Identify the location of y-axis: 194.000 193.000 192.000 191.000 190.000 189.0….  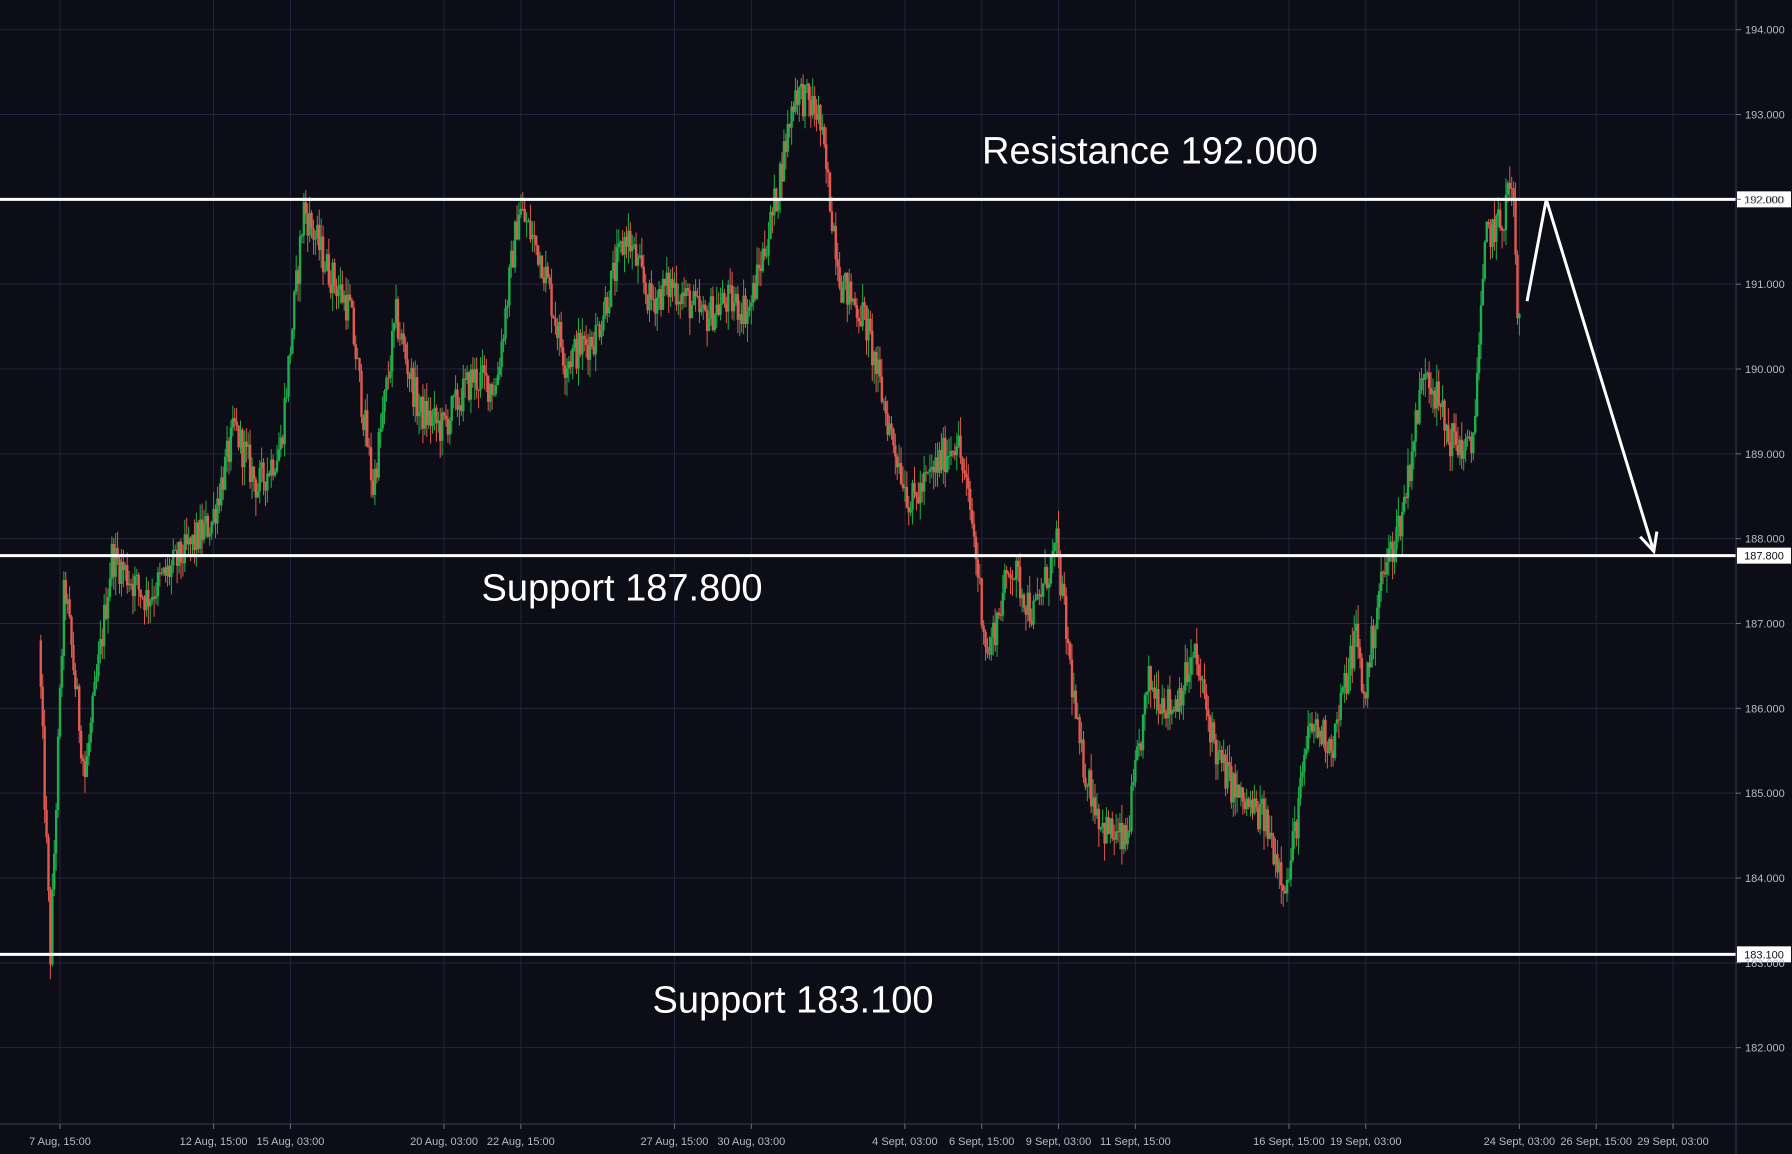
(1760, 577).